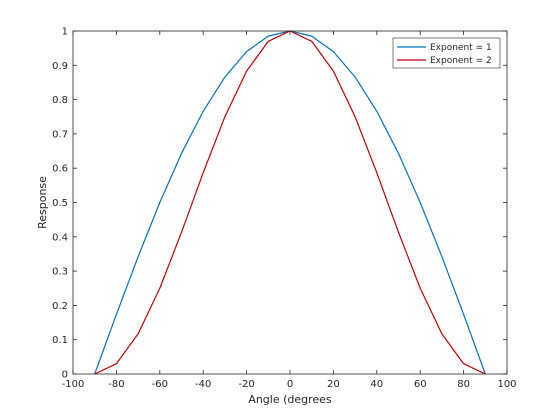  I want to click on y-axis-label: Response, so click(42, 202).